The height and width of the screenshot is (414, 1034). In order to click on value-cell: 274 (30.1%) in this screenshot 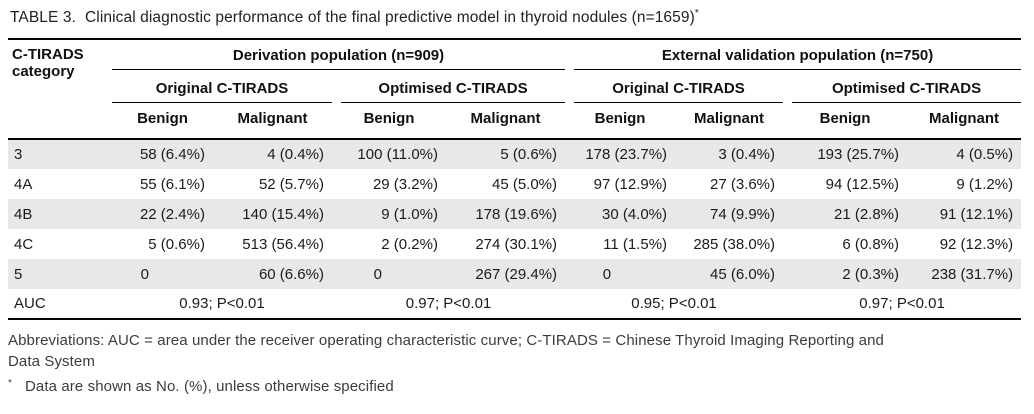, I will do `click(516, 244)`.